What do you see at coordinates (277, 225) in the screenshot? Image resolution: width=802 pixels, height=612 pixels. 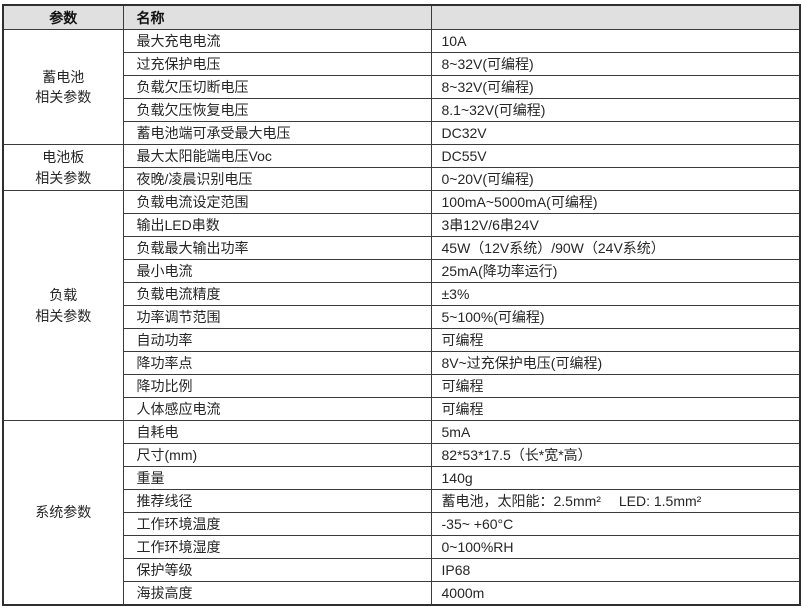 I see `param-name: 输出LED串数` at bounding box center [277, 225].